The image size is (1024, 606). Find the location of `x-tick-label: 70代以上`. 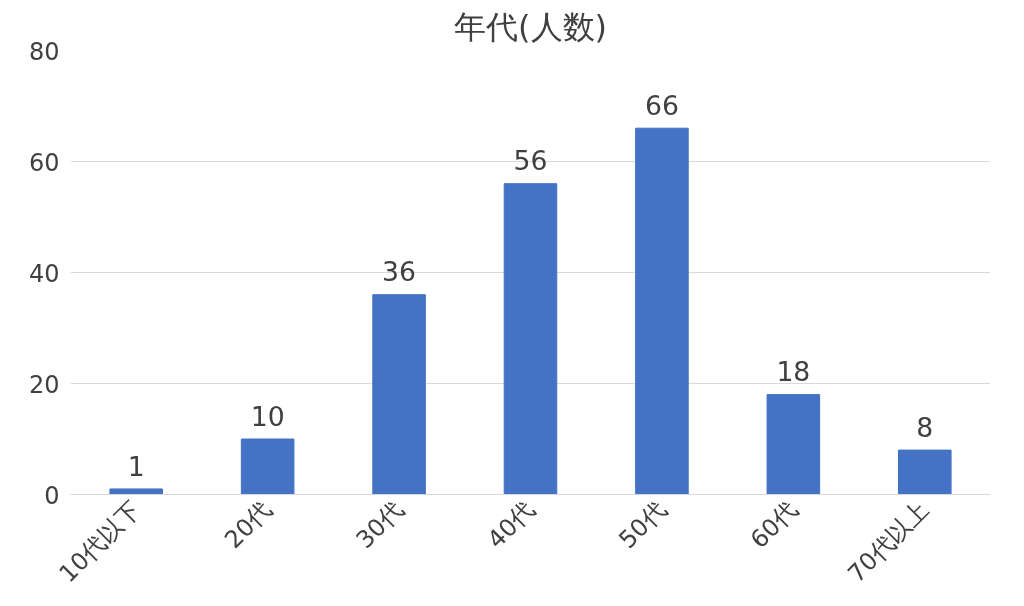

x-tick-label: 70代以上 is located at coordinates (888, 541).